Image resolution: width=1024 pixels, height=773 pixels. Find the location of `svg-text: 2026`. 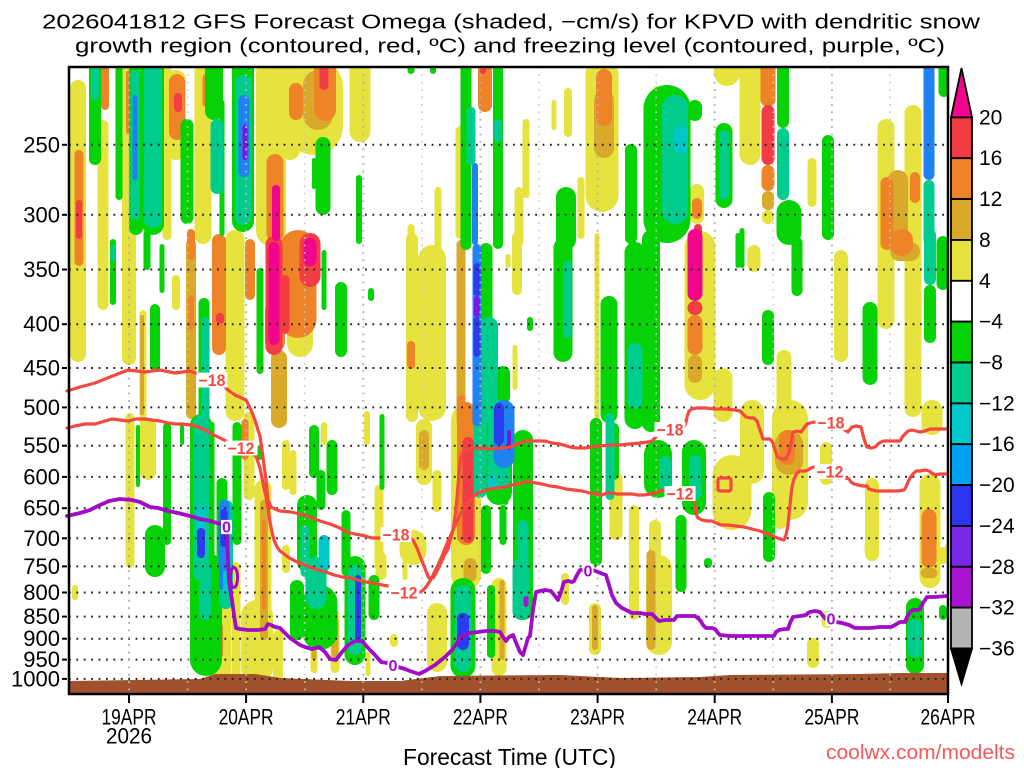

svg-text: 2026 is located at coordinates (129, 736).